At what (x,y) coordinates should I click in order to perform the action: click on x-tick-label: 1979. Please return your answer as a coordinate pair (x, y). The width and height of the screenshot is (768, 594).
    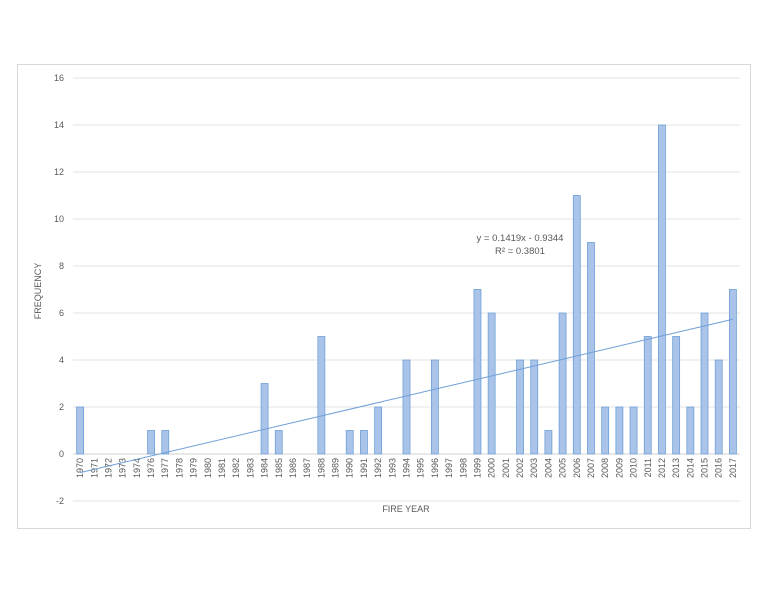
    Looking at the image, I should click on (194, 468).